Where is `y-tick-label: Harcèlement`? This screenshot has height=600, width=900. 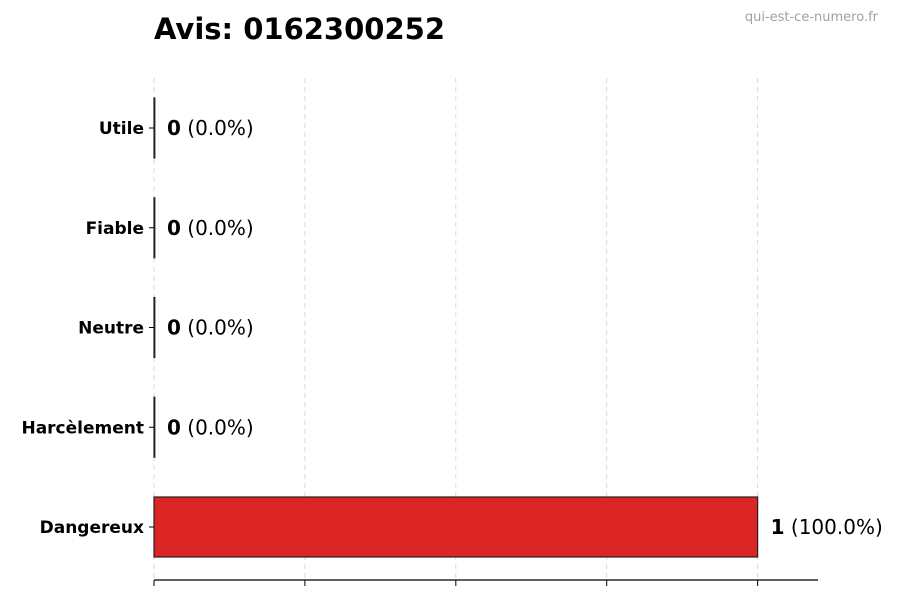
y-tick-label: Harcèlement is located at coordinates (82, 428).